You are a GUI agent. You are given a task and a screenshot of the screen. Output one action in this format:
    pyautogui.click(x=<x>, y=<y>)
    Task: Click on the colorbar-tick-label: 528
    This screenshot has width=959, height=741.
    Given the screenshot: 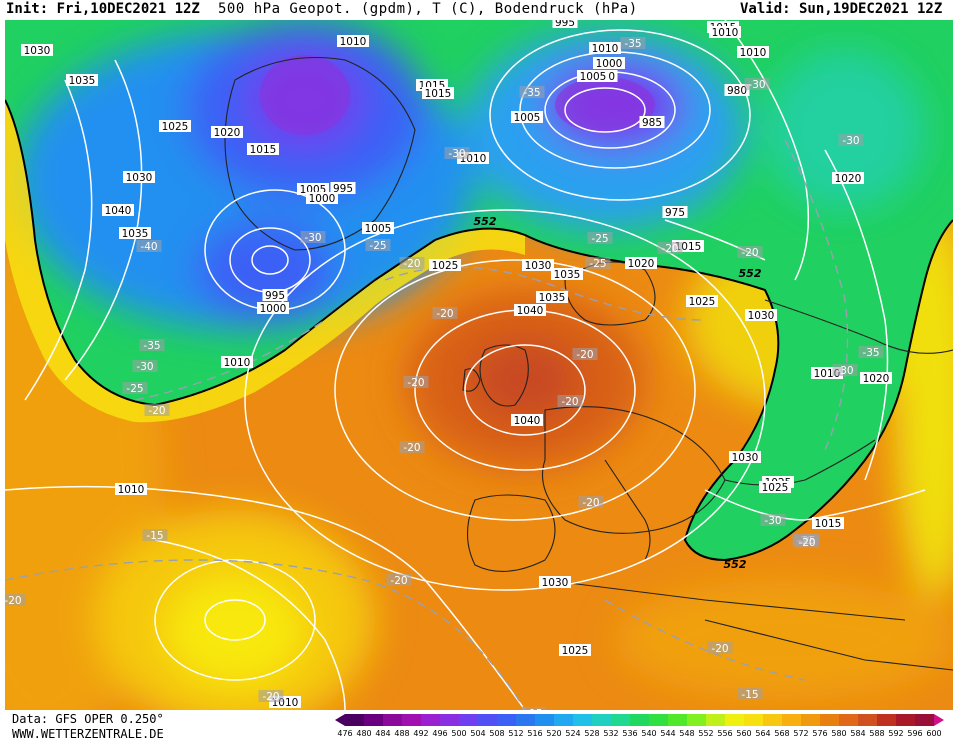 What is the action you would take?
    pyautogui.click(x=591, y=733)
    